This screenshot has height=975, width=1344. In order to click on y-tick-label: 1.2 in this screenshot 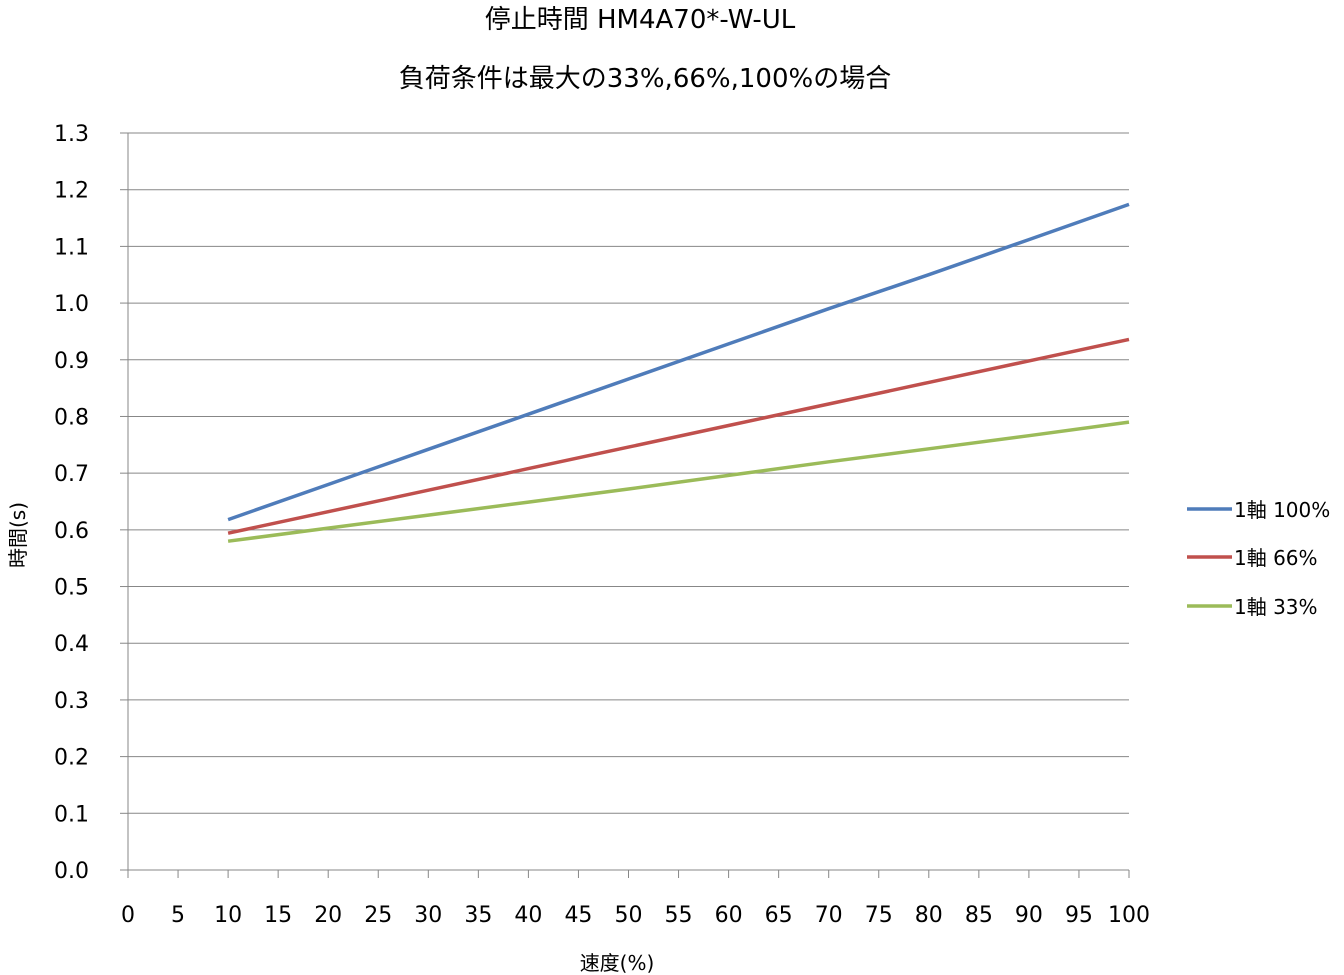, I will do `click(71, 191)`.